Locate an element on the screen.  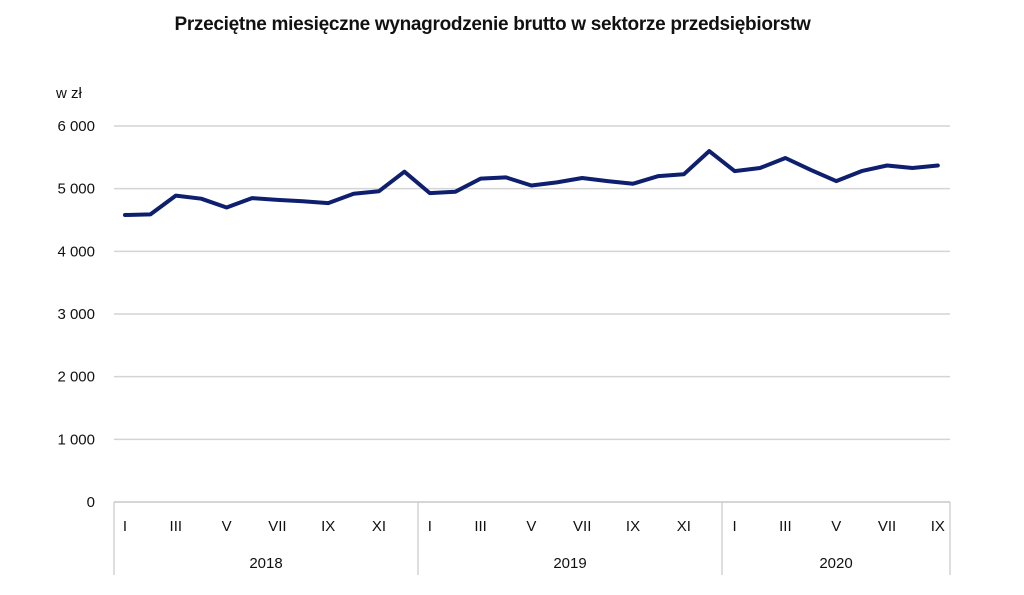
y-tick-label: 5 000 is located at coordinates (76, 189).